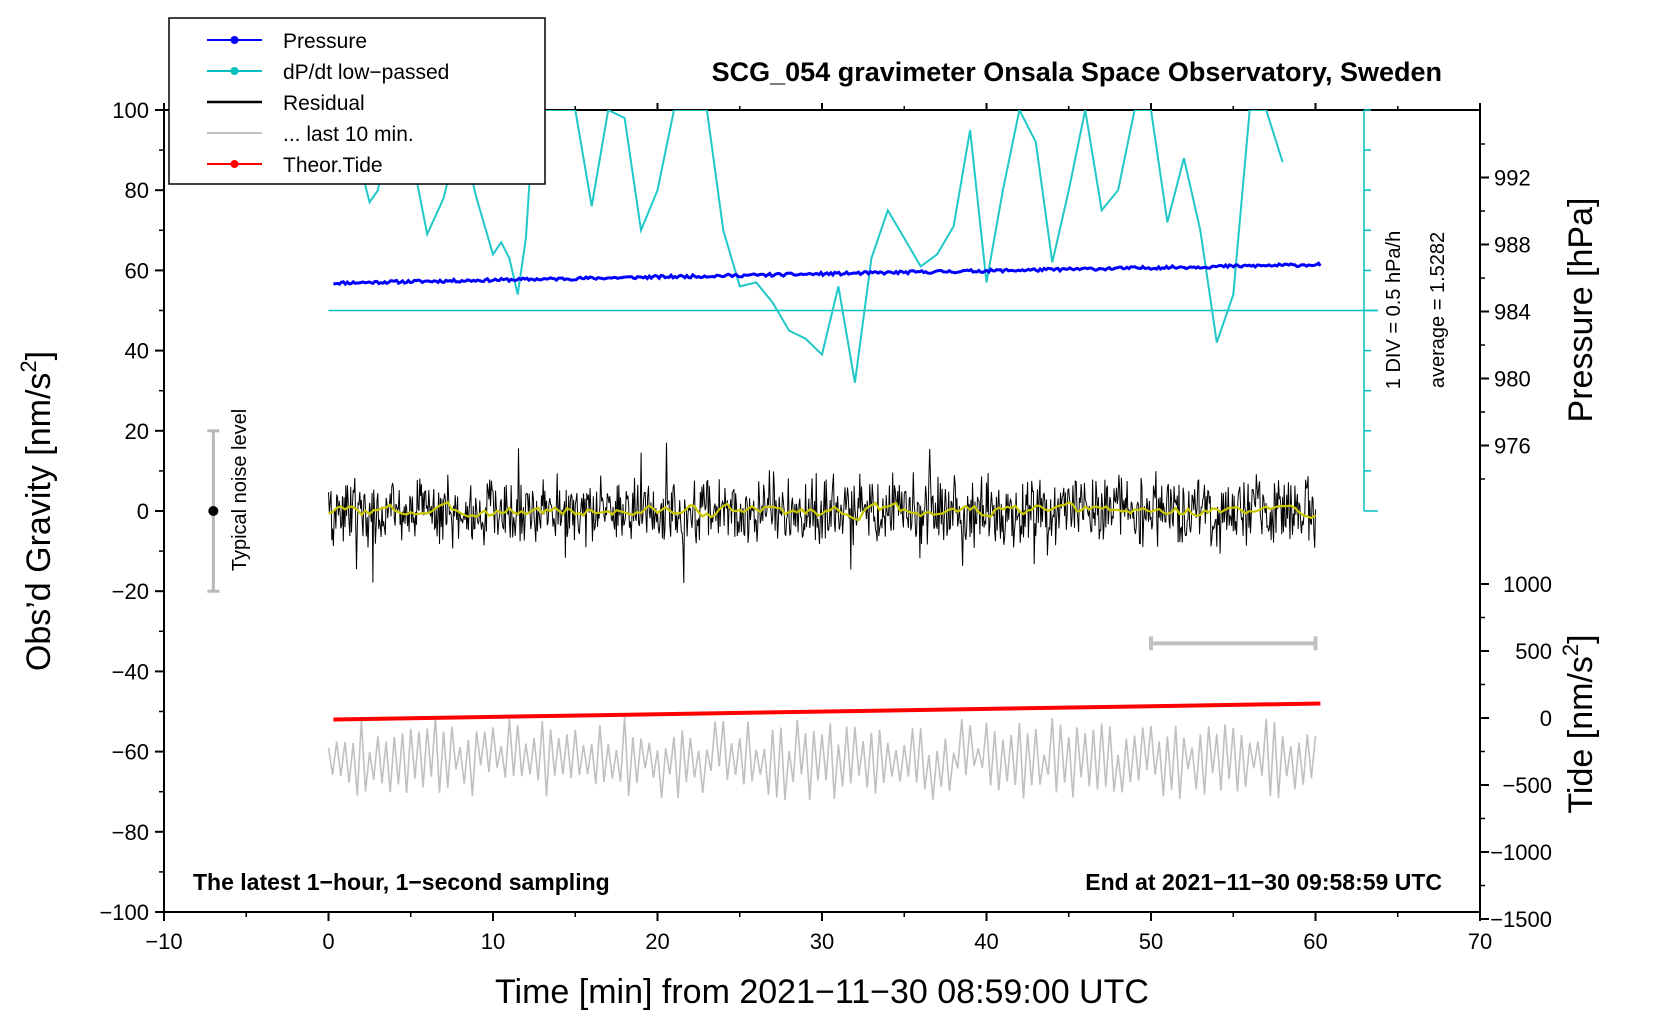  Describe the element at coordinates (130, 752) in the screenshot. I see `y-tick-label: −60` at that location.